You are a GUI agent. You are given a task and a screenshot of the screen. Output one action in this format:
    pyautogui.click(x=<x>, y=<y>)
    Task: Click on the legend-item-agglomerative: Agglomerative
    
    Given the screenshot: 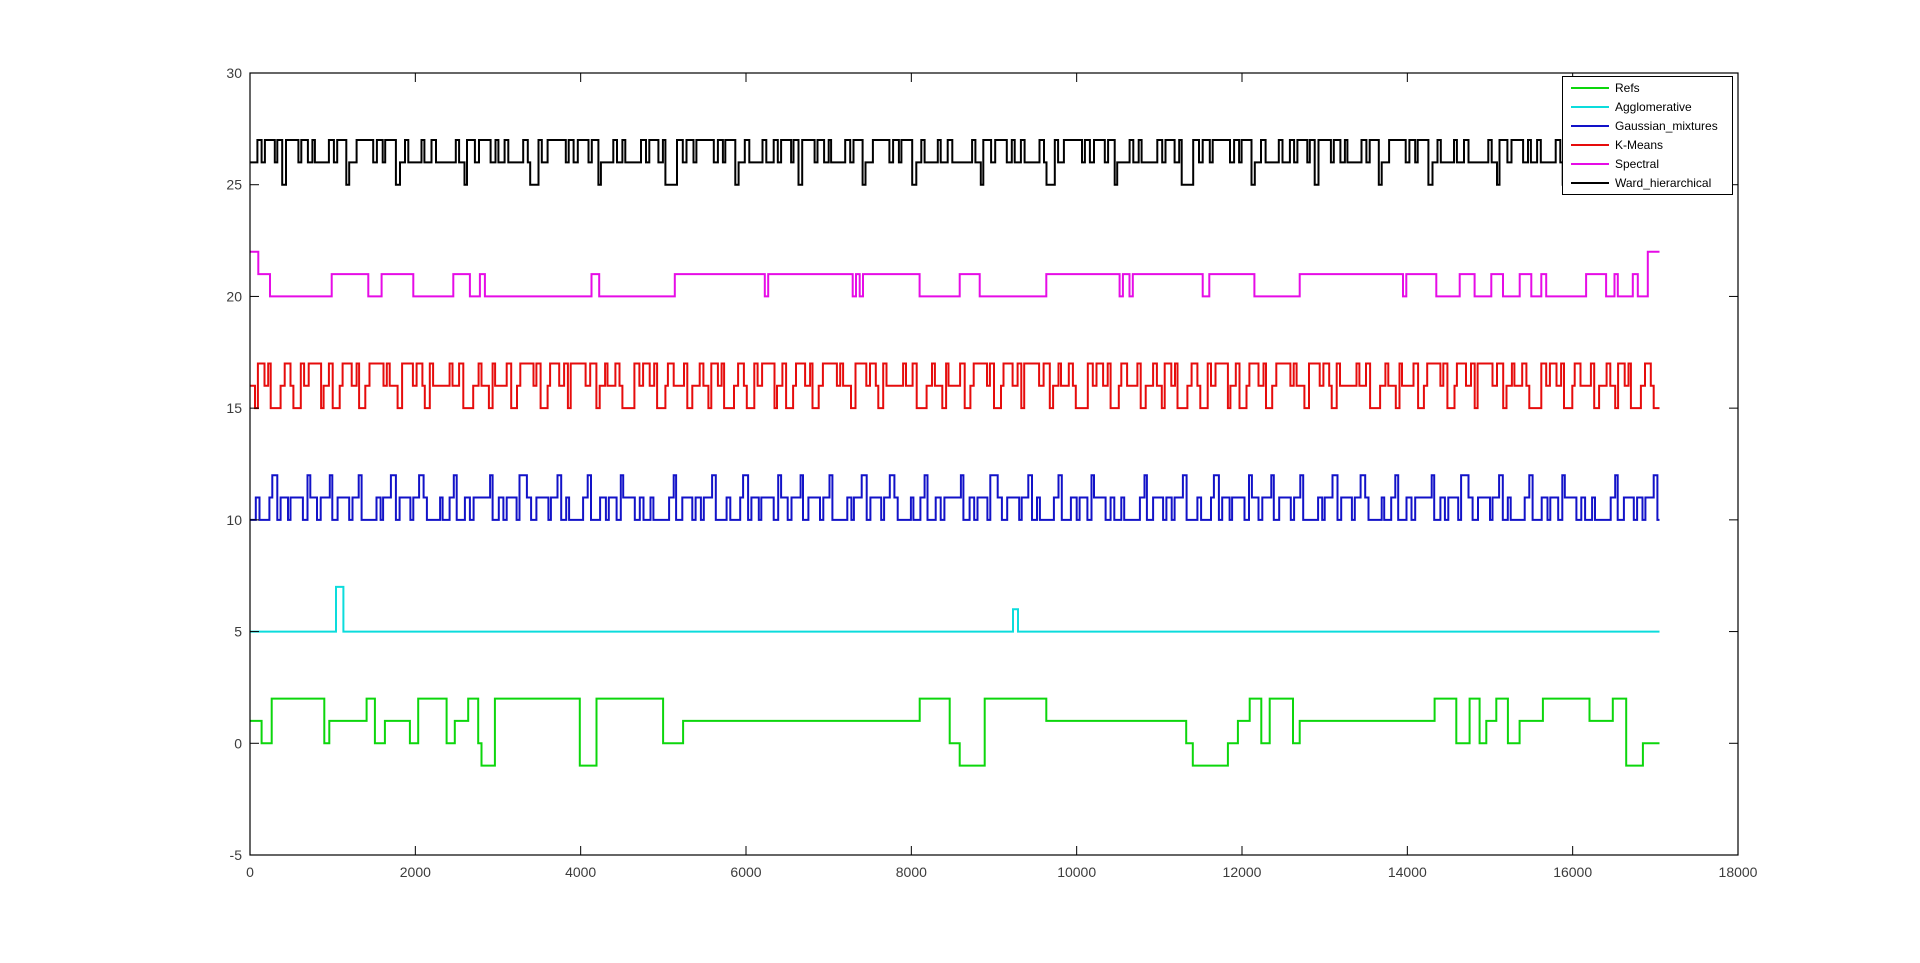 What is the action you would take?
    pyautogui.click(x=1647, y=107)
    